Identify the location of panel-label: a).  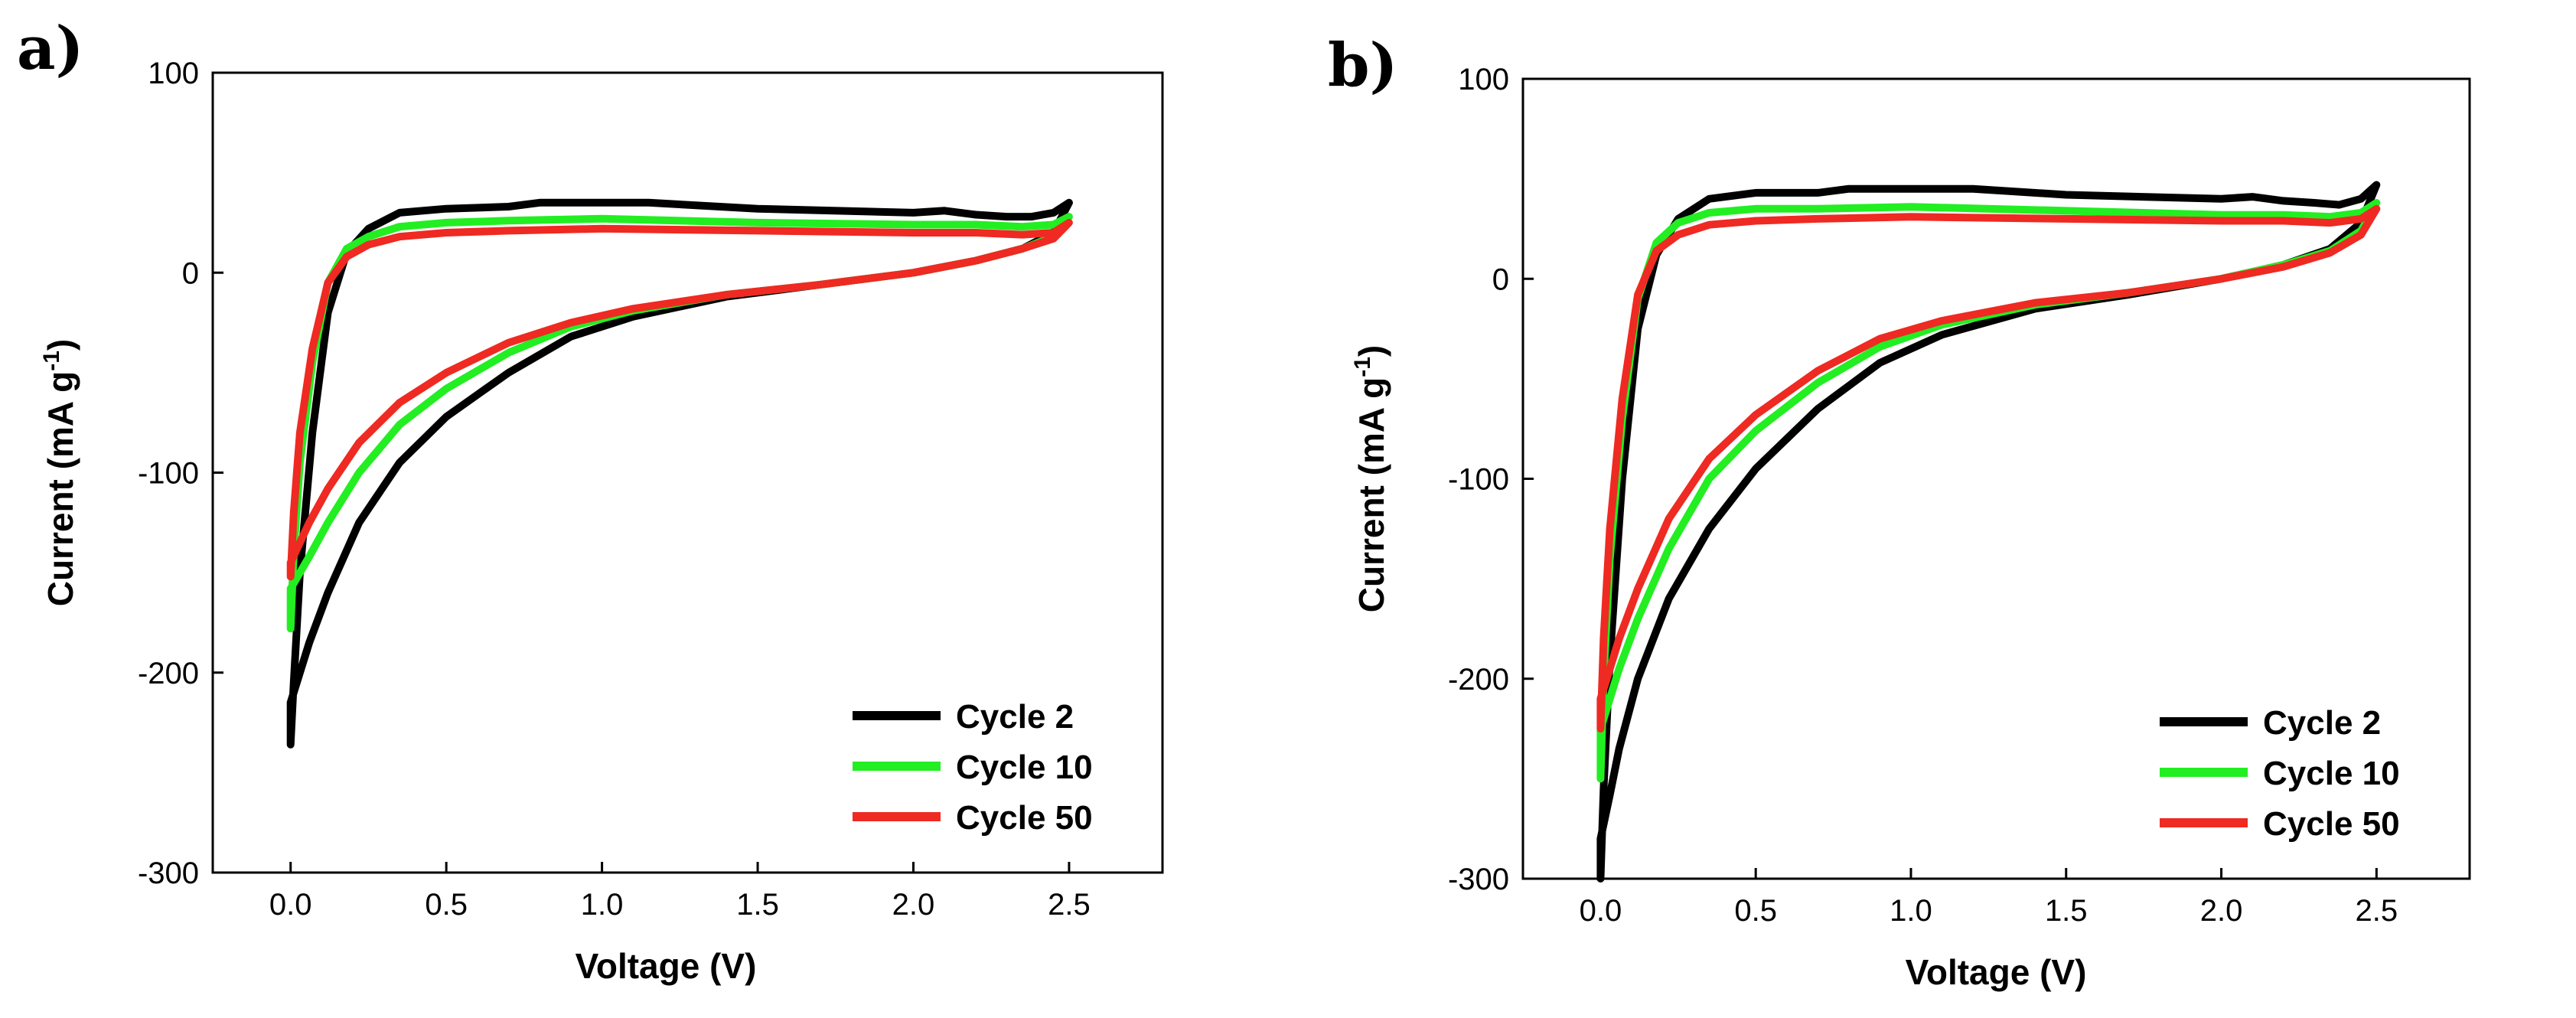
(50, 48).